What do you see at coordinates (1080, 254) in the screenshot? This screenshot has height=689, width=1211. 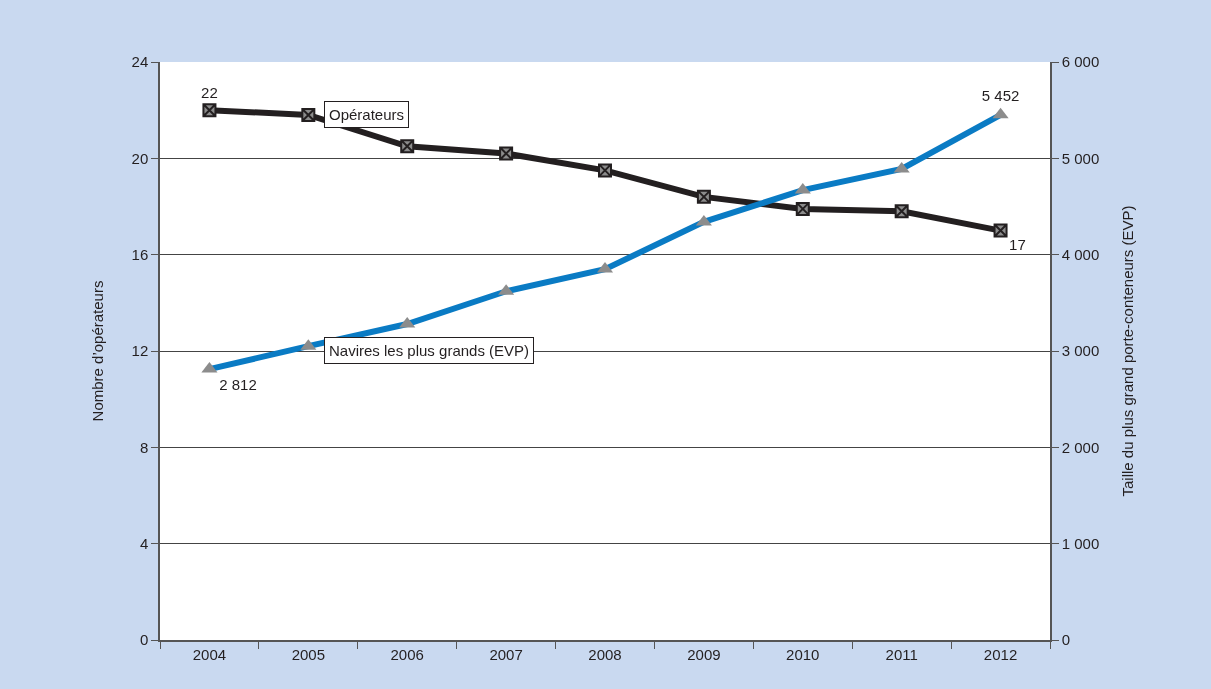 I see `y2-tick-label: 4 000` at bounding box center [1080, 254].